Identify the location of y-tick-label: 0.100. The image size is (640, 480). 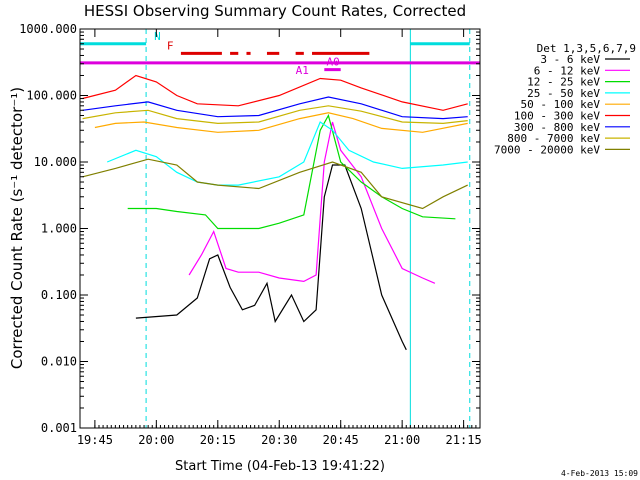
(59, 295).